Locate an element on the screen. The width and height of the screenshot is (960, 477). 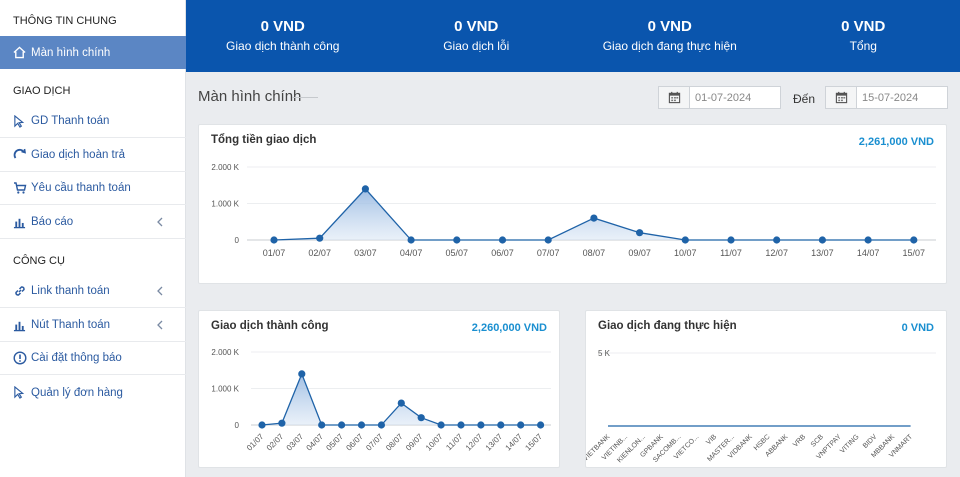
y-tick-label: 5 K is located at coordinates (604, 353).